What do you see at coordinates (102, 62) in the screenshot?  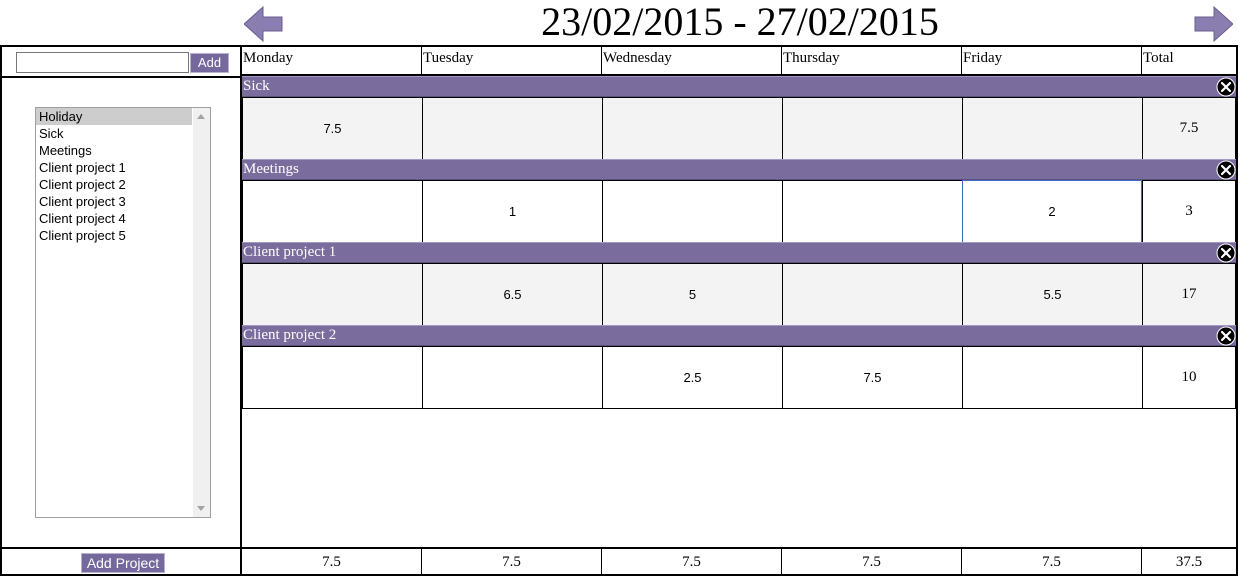 I see `new-item-input` at bounding box center [102, 62].